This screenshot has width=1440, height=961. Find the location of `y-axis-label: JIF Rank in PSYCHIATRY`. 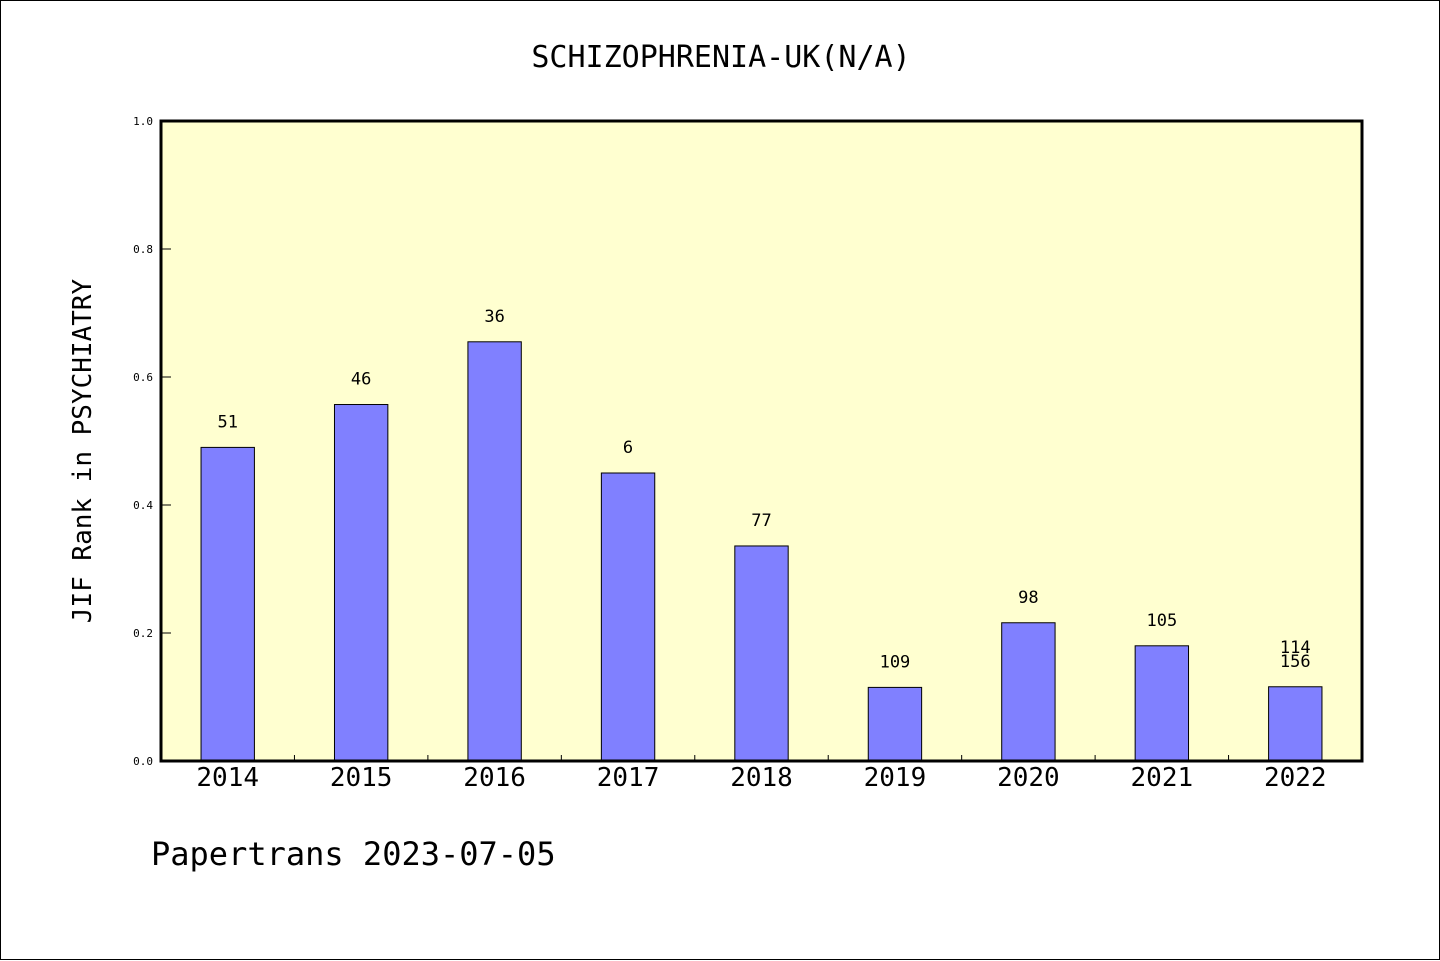

y-axis-label: JIF Rank in PSYCHIATRY is located at coordinates (83, 450).